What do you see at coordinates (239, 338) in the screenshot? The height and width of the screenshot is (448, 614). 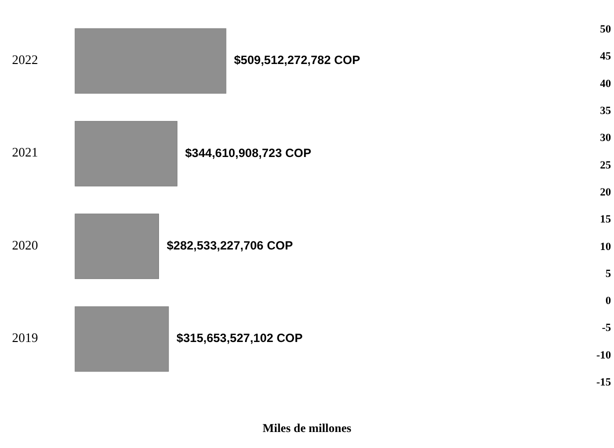 I see `data-label: $315,653,527,102 COP` at bounding box center [239, 338].